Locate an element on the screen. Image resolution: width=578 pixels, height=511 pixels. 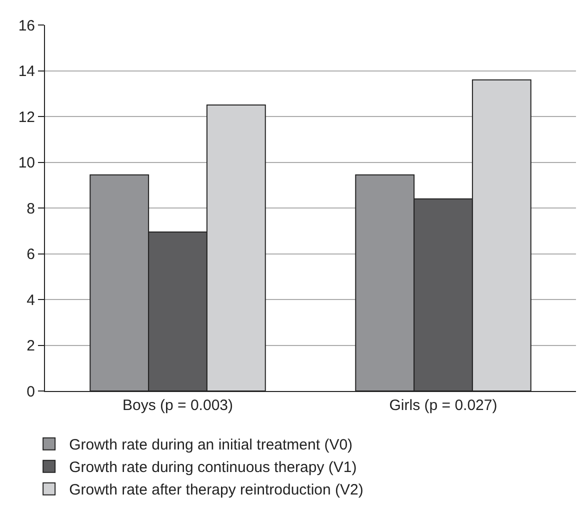
y-tick-label: 0 is located at coordinates (30, 391).